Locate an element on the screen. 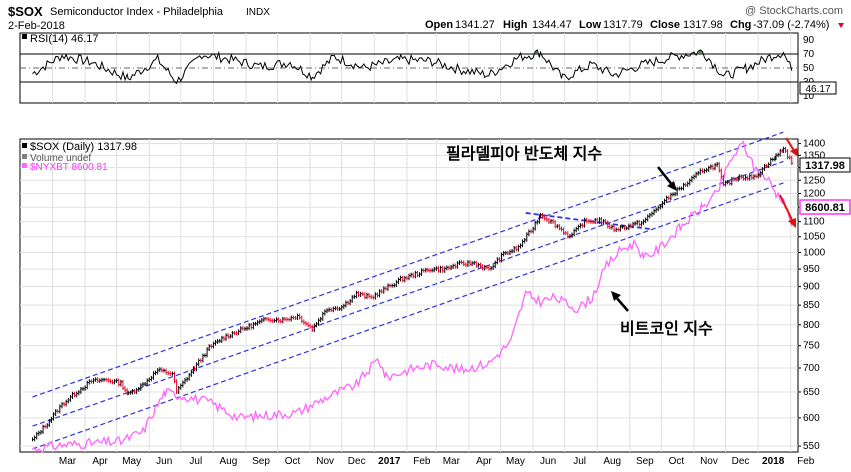  price-tick-label: 1000 is located at coordinates (814, 253).